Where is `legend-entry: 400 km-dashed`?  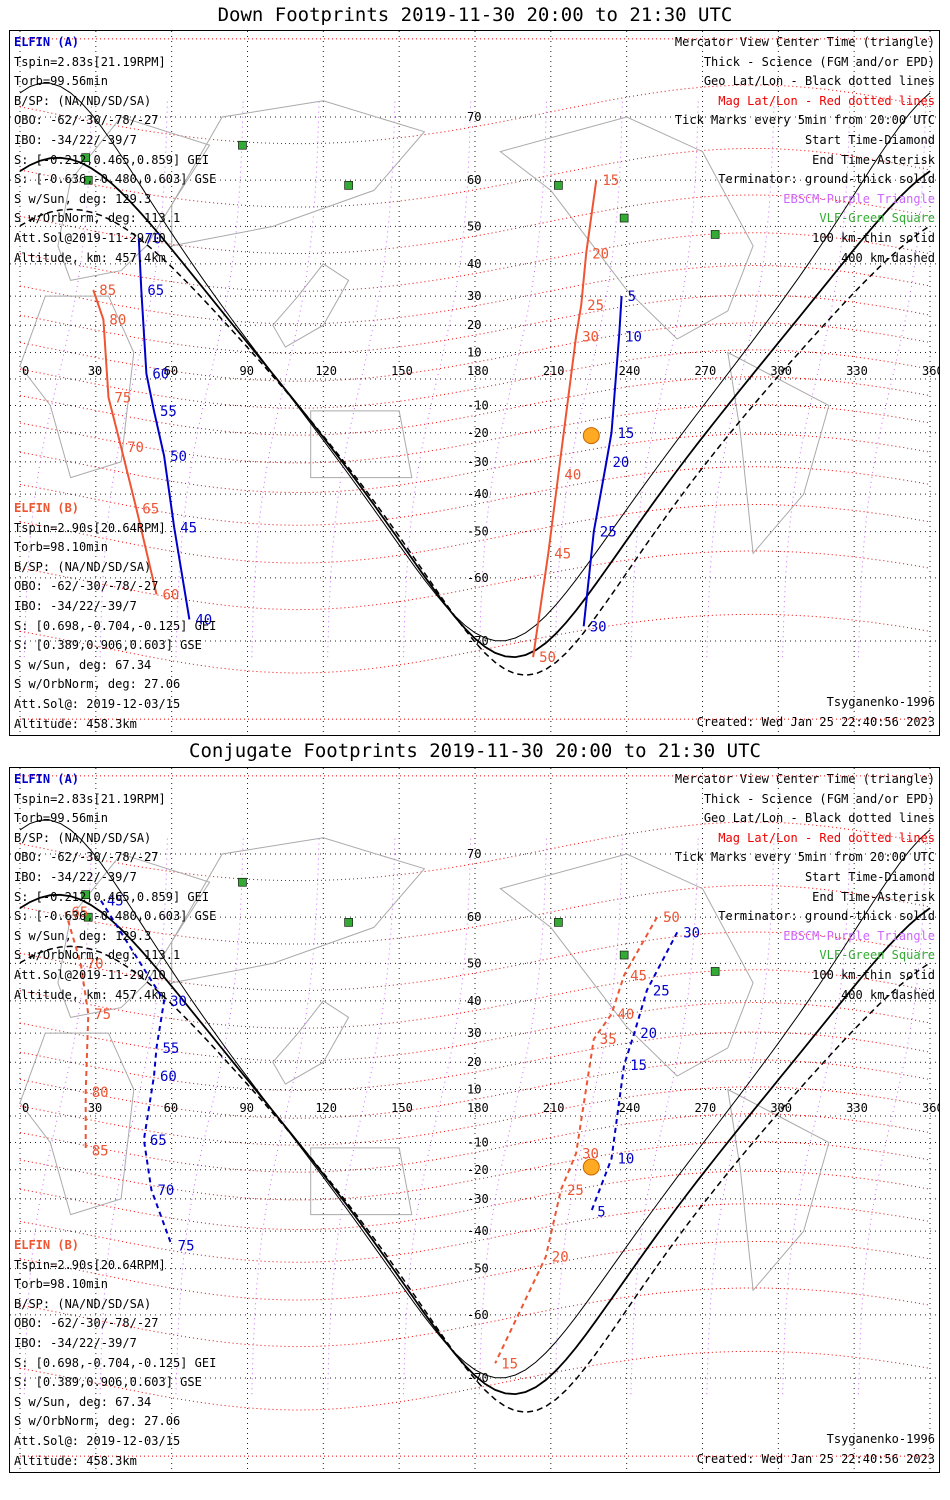 legend-entry: 400 km-dashed is located at coordinates (888, 257).